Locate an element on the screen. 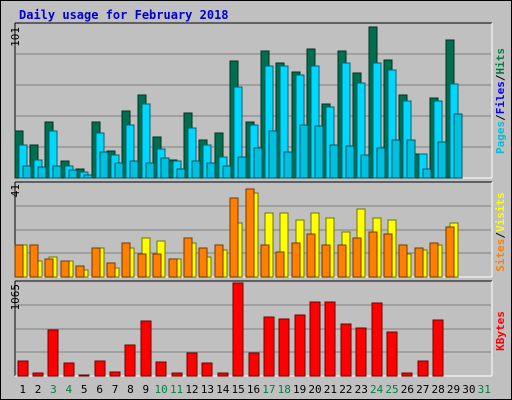 The height and width of the screenshot is (400, 512). x-tick-day-29: 29 is located at coordinates (453, 389).